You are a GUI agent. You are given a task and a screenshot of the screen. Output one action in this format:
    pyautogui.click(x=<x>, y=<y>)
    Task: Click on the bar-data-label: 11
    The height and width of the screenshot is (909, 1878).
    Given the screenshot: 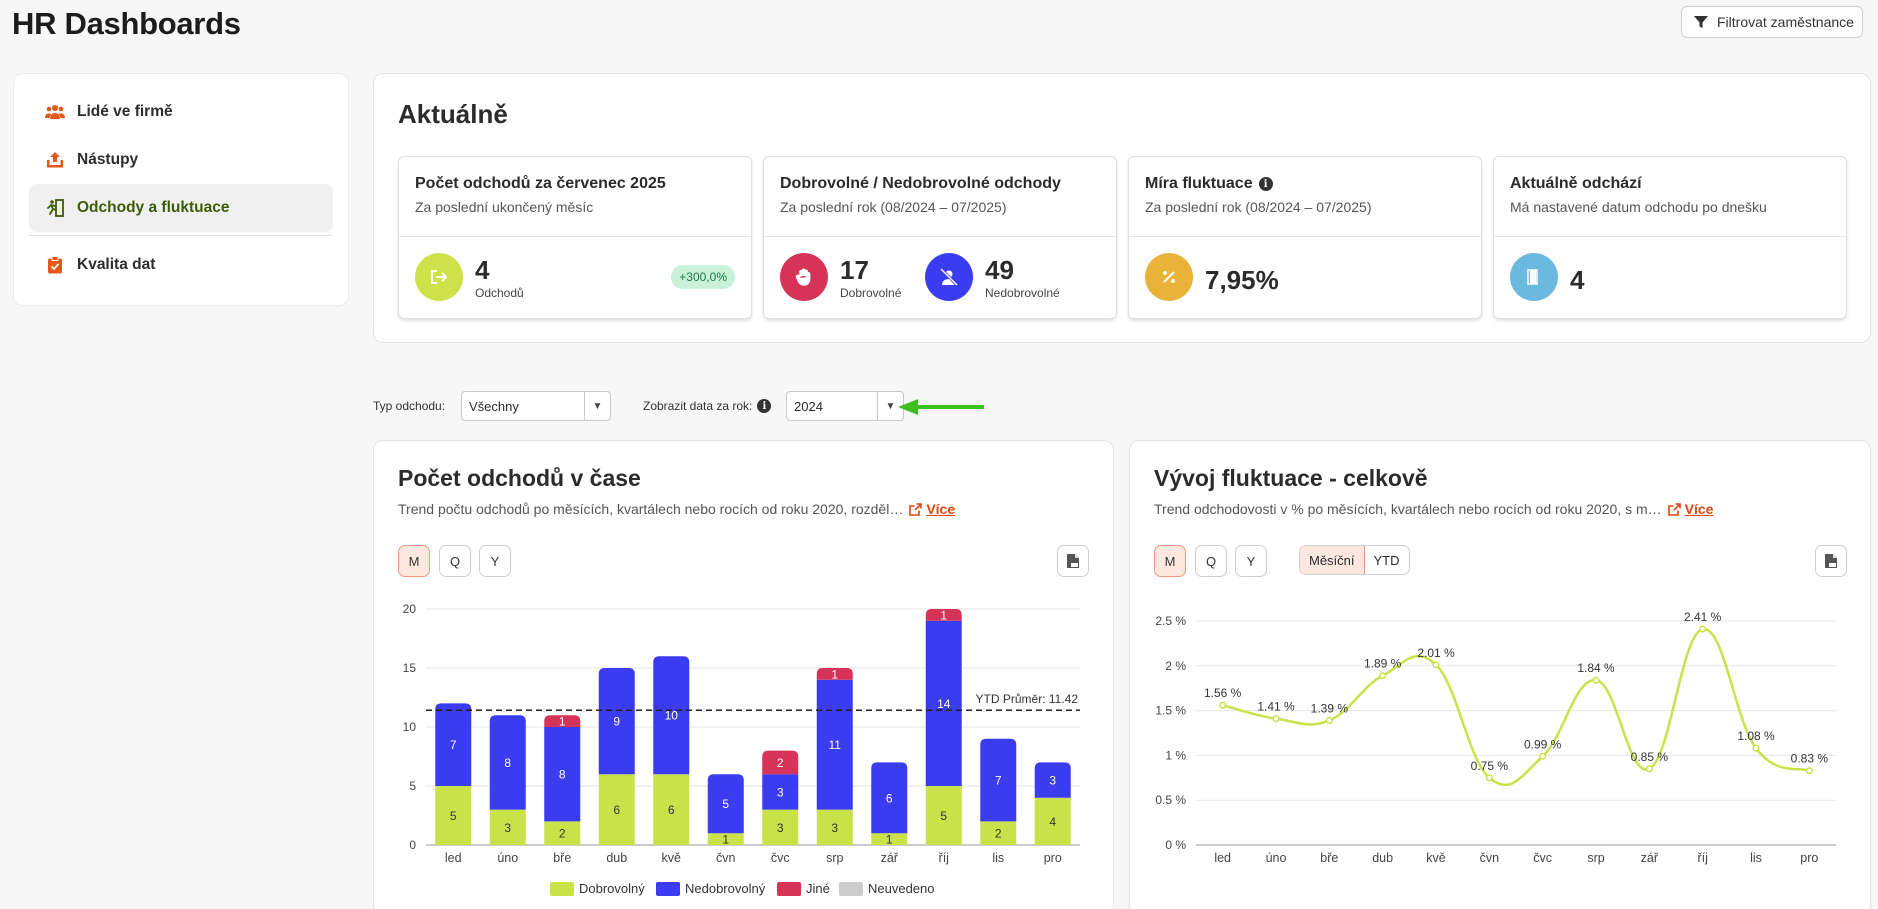 What is the action you would take?
    pyautogui.click(x=835, y=745)
    